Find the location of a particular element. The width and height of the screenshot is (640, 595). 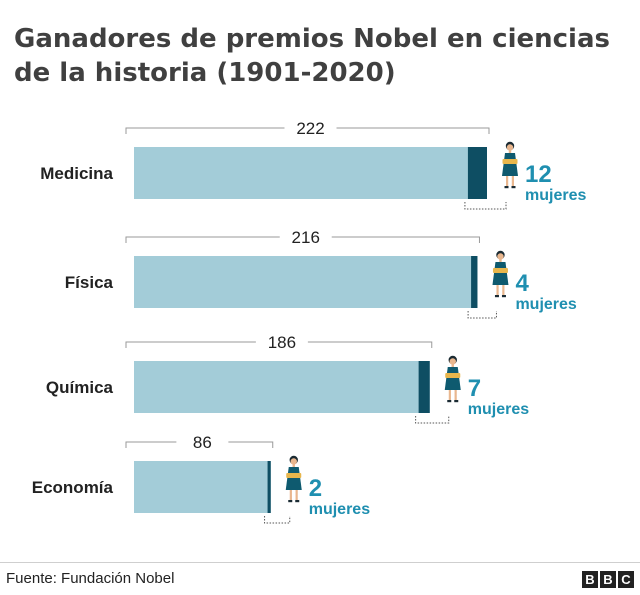

women-count-label: 7 is located at coordinates (474, 388).